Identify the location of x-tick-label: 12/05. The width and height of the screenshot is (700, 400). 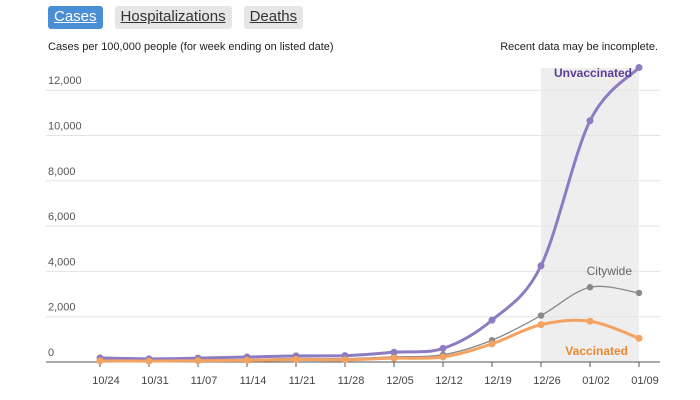
(400, 381).